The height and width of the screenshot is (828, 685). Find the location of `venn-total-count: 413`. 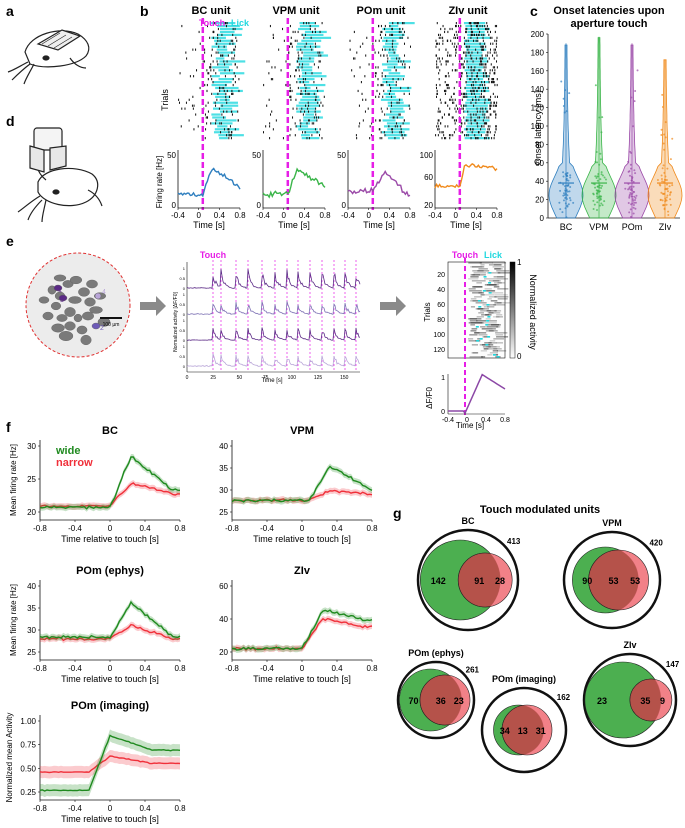

venn-total-count: 413 is located at coordinates (514, 541).